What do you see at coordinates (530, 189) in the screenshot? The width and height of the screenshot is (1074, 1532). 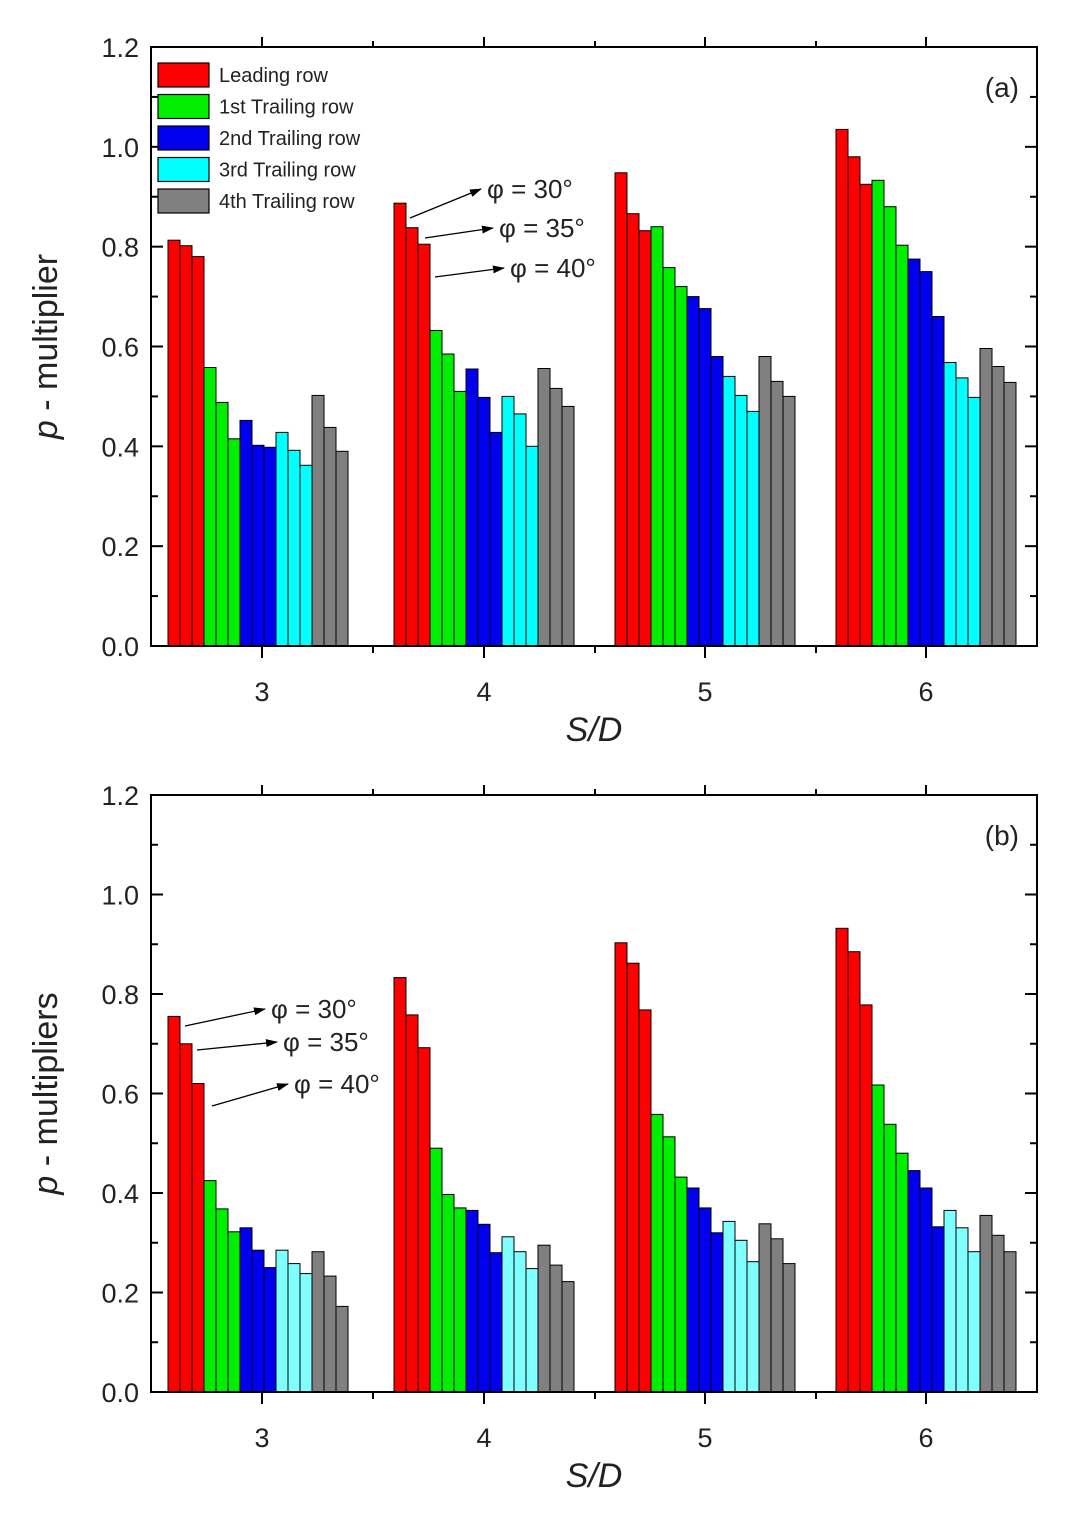 I see `annotation-phi-1: φ = 30°` at bounding box center [530, 189].